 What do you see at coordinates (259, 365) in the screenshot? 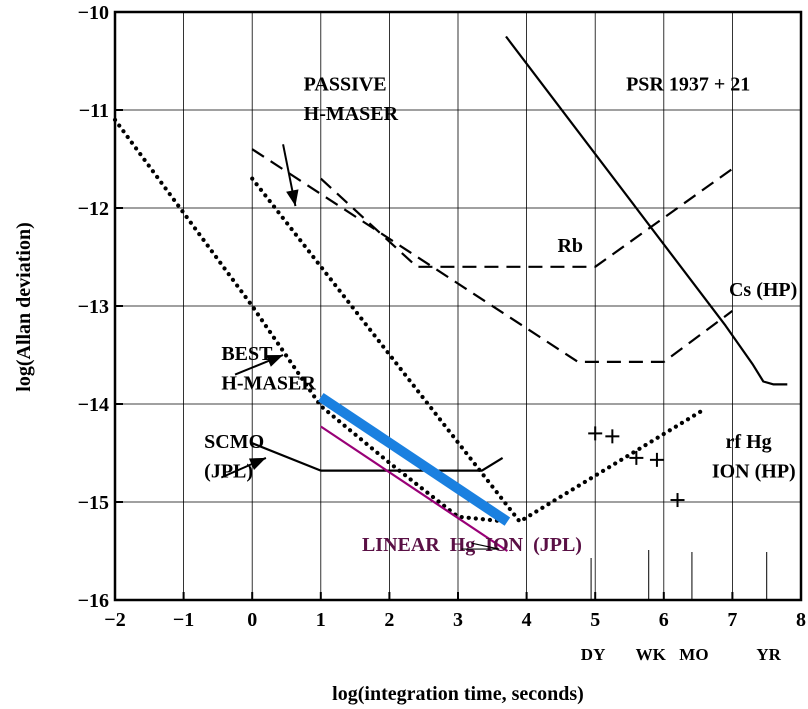
I see `best-h-maser-arrow` at bounding box center [259, 365].